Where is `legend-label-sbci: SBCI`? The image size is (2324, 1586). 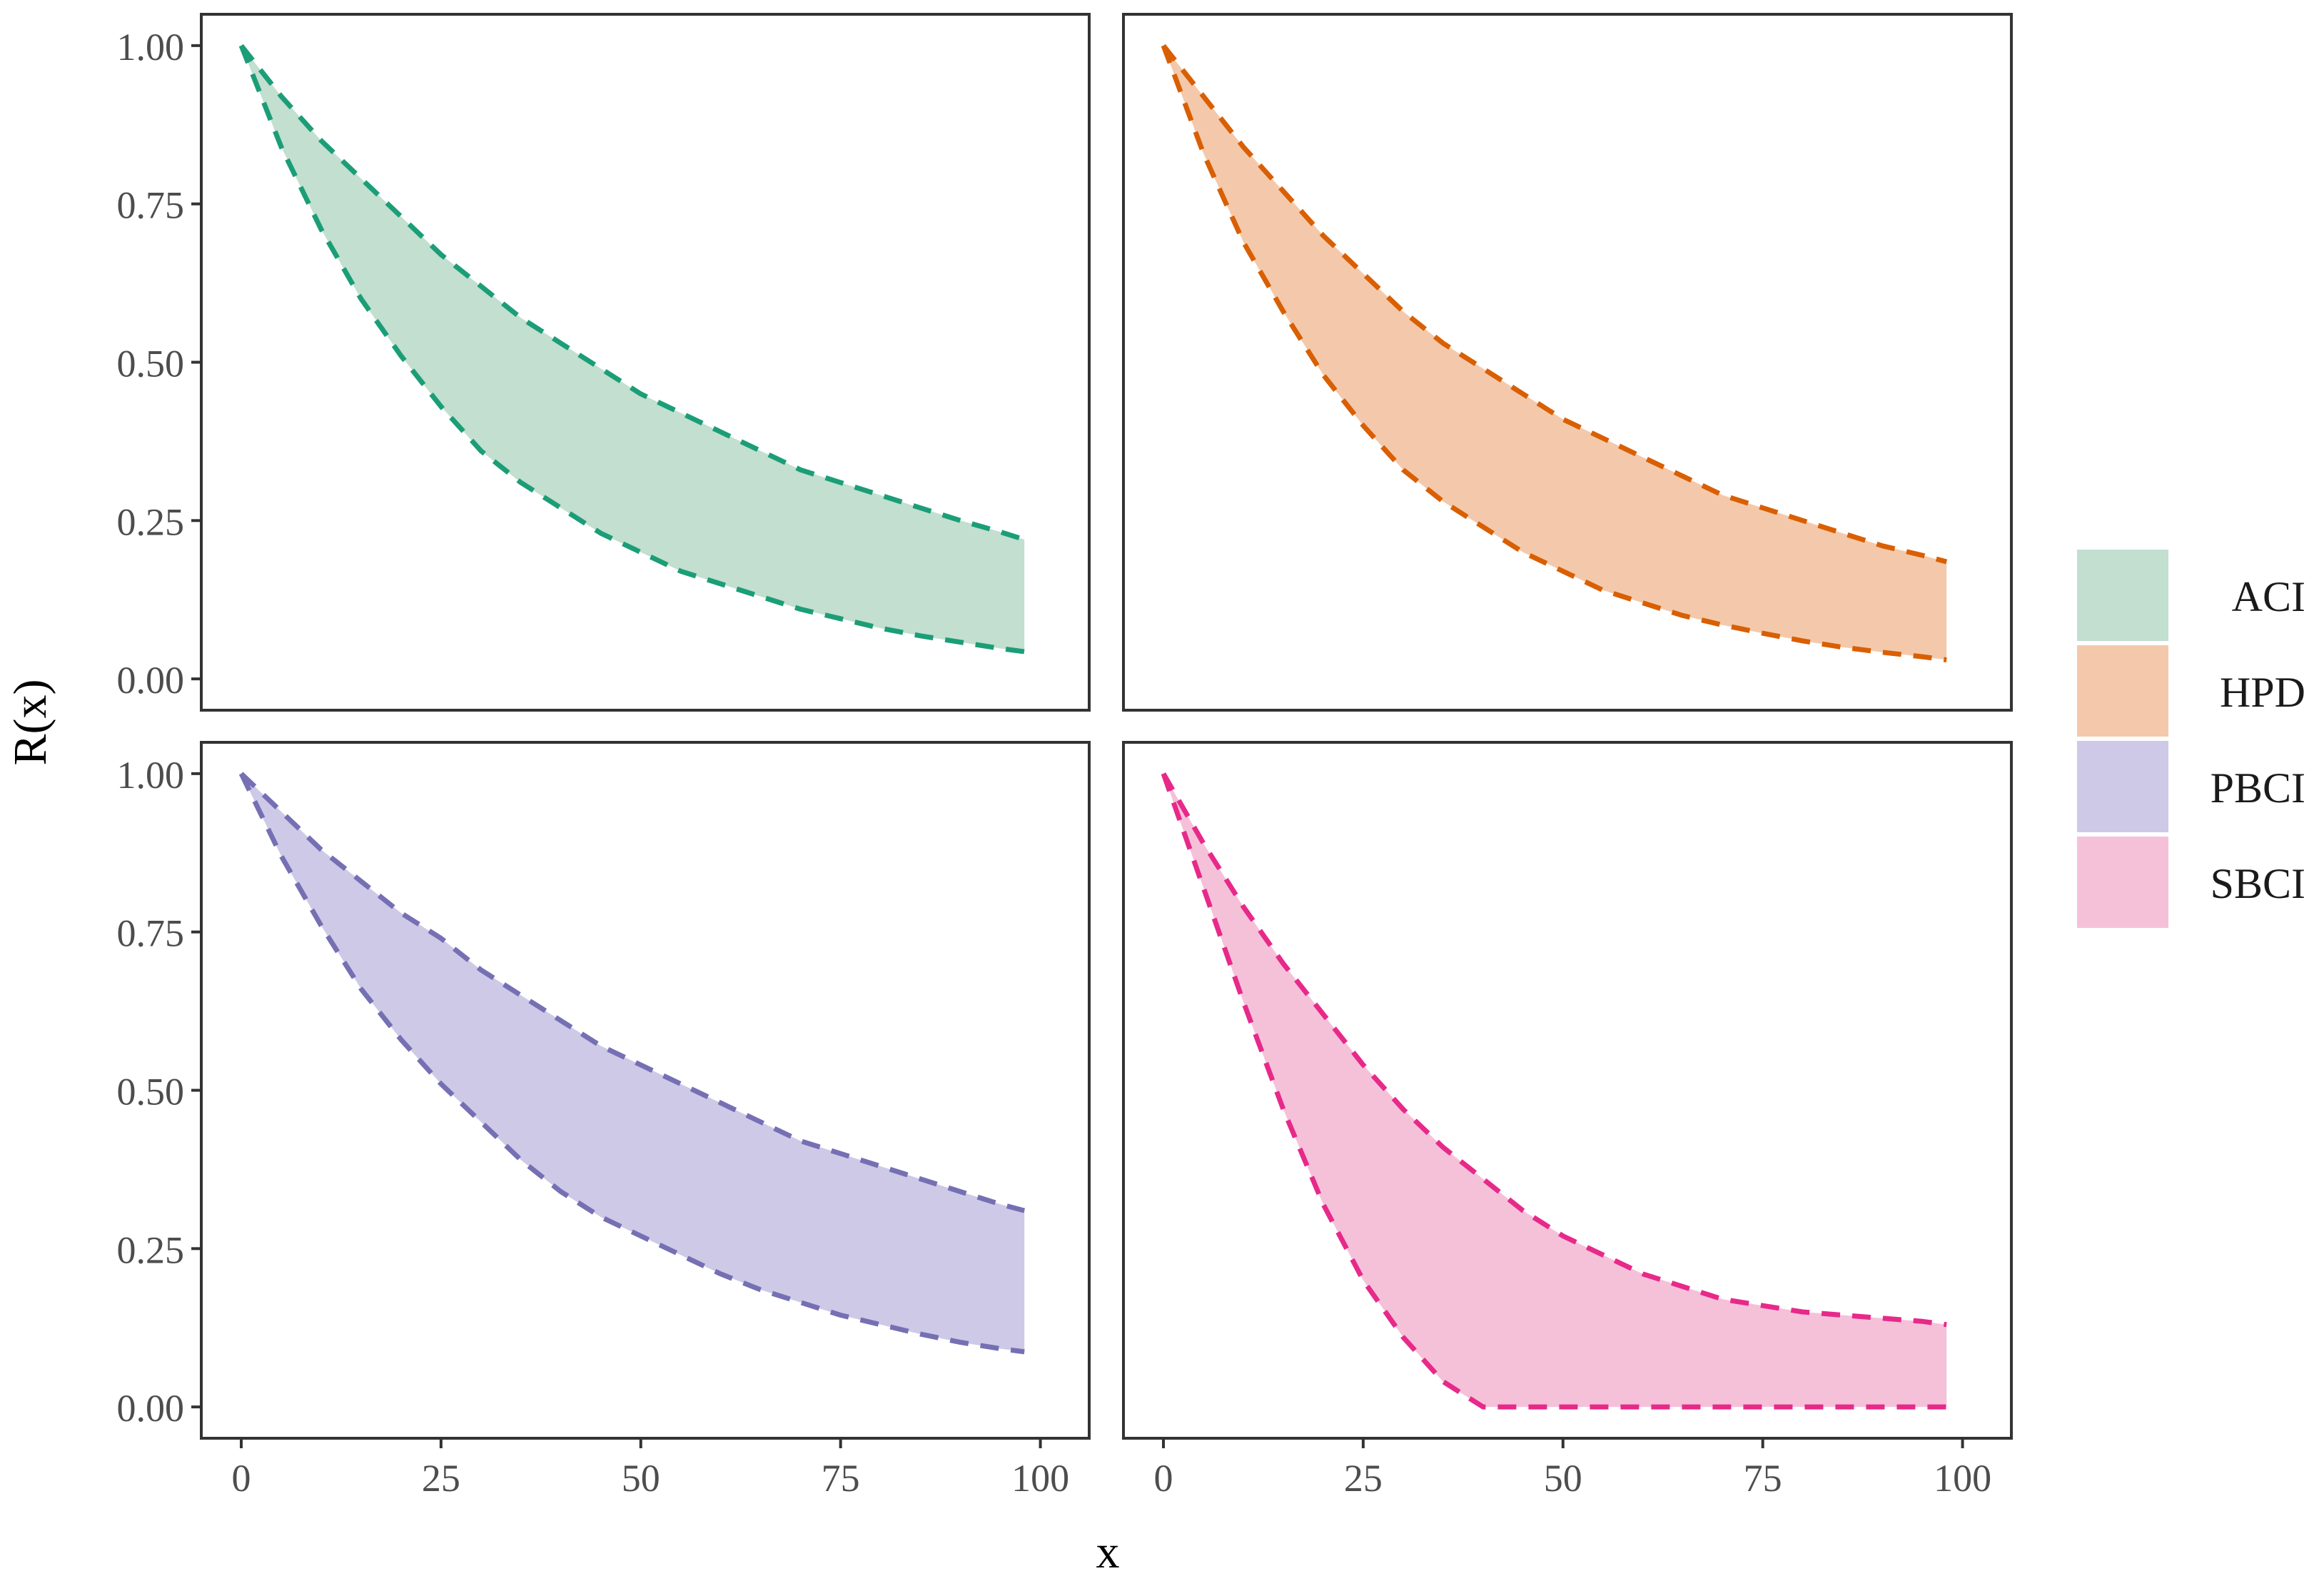
legend-label-sbci: SBCI is located at coordinates (2258, 883).